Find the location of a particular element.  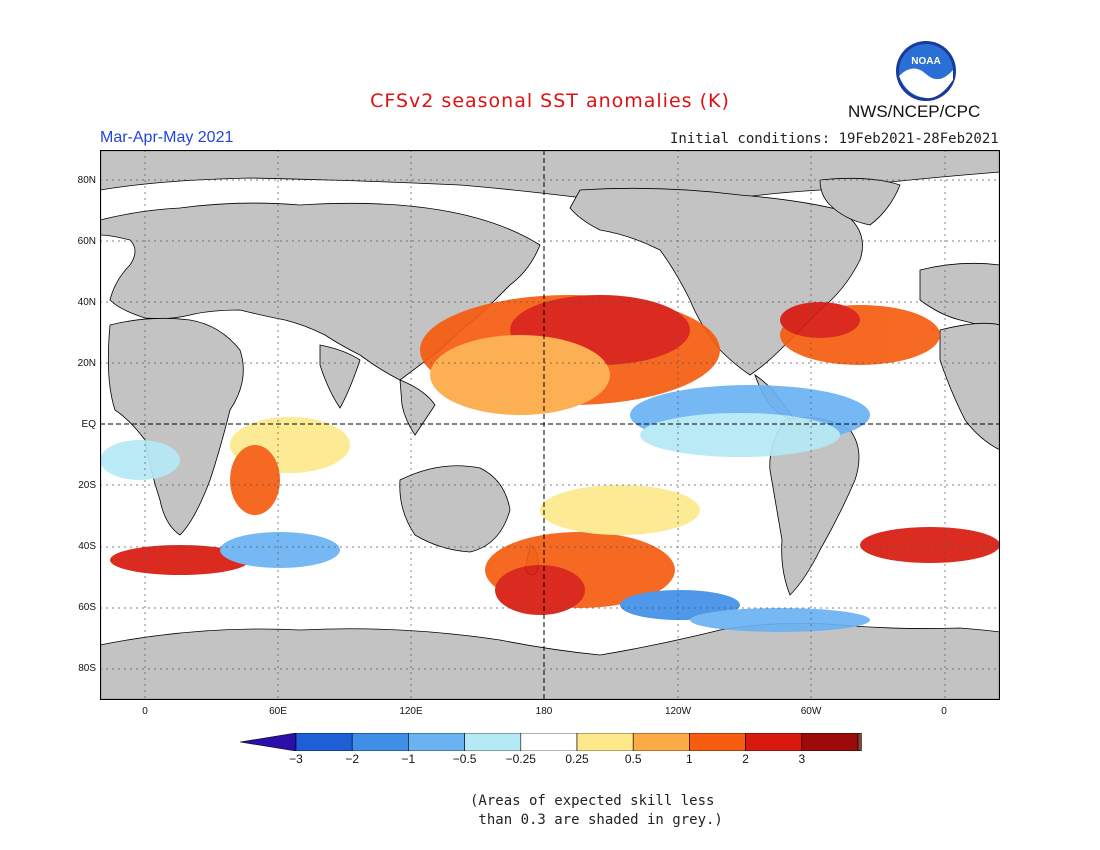

north-pacific-moderate is located at coordinates (520, 375).